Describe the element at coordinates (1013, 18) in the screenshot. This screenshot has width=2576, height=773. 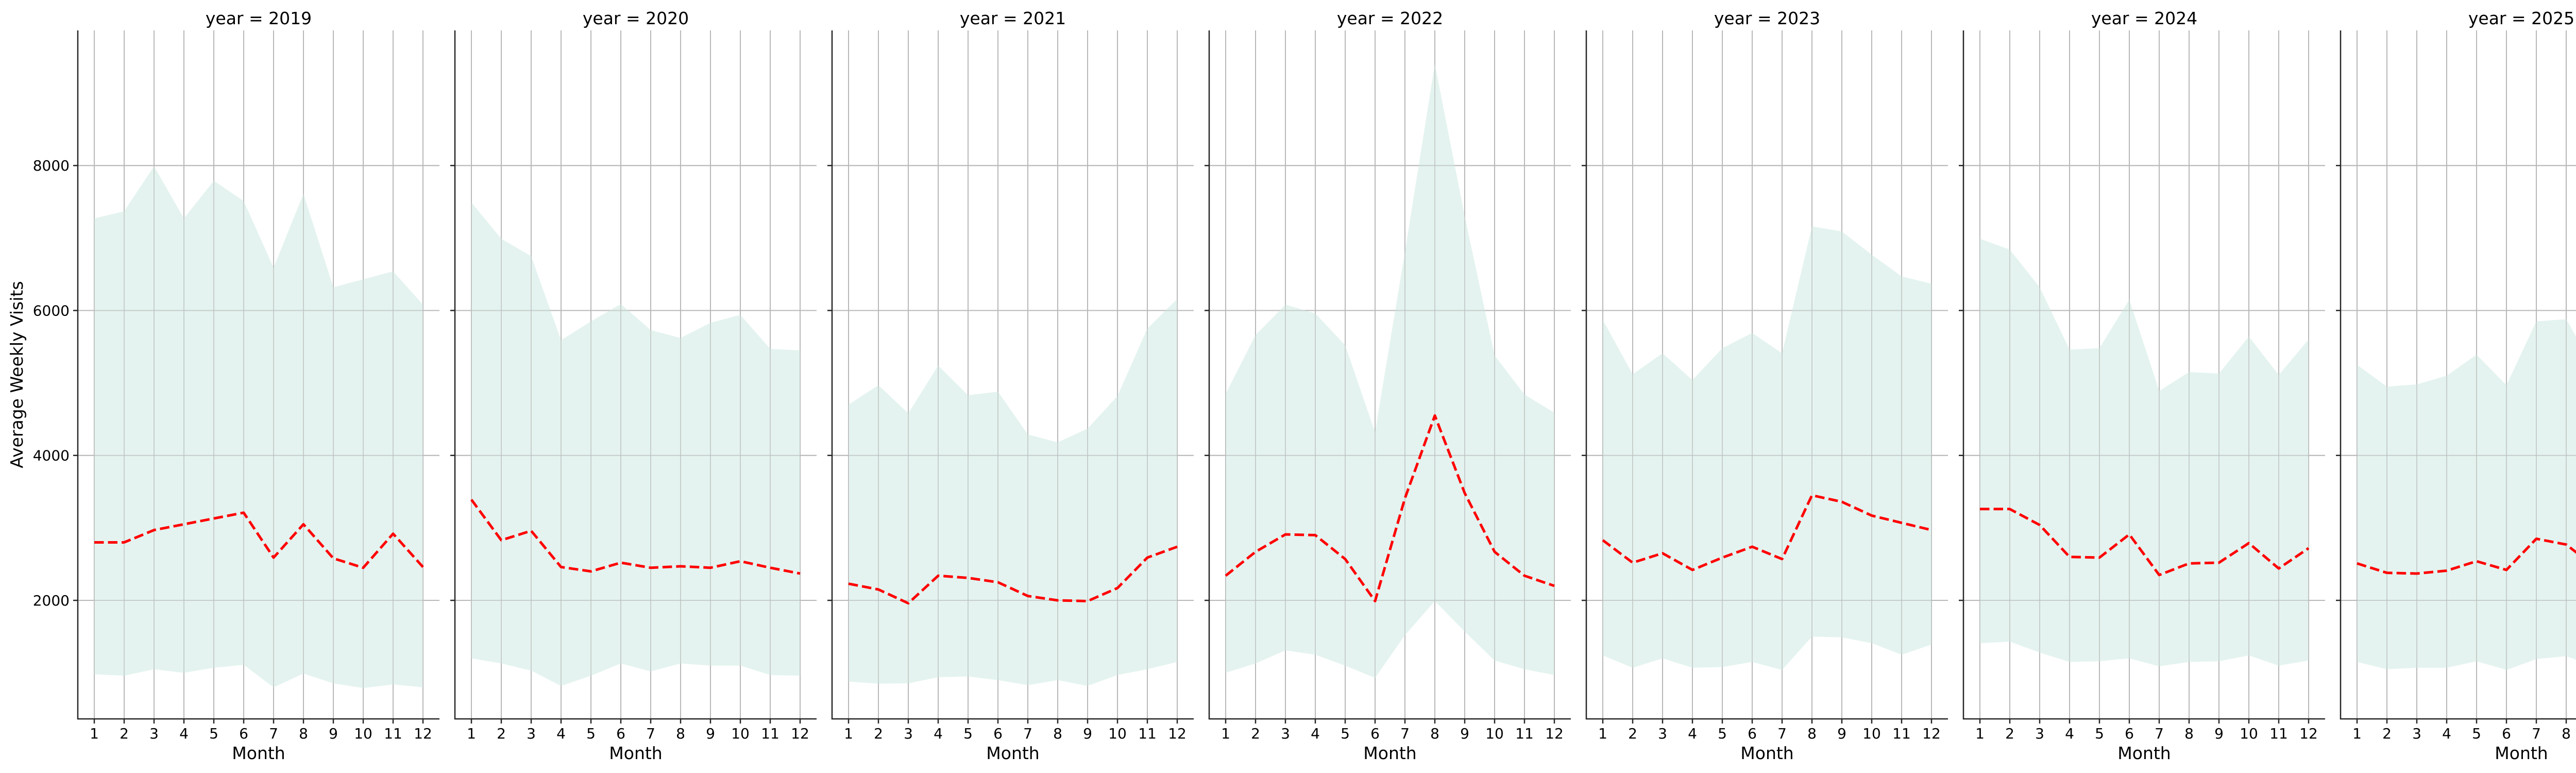
I see `panel-title: year = 2021` at that location.